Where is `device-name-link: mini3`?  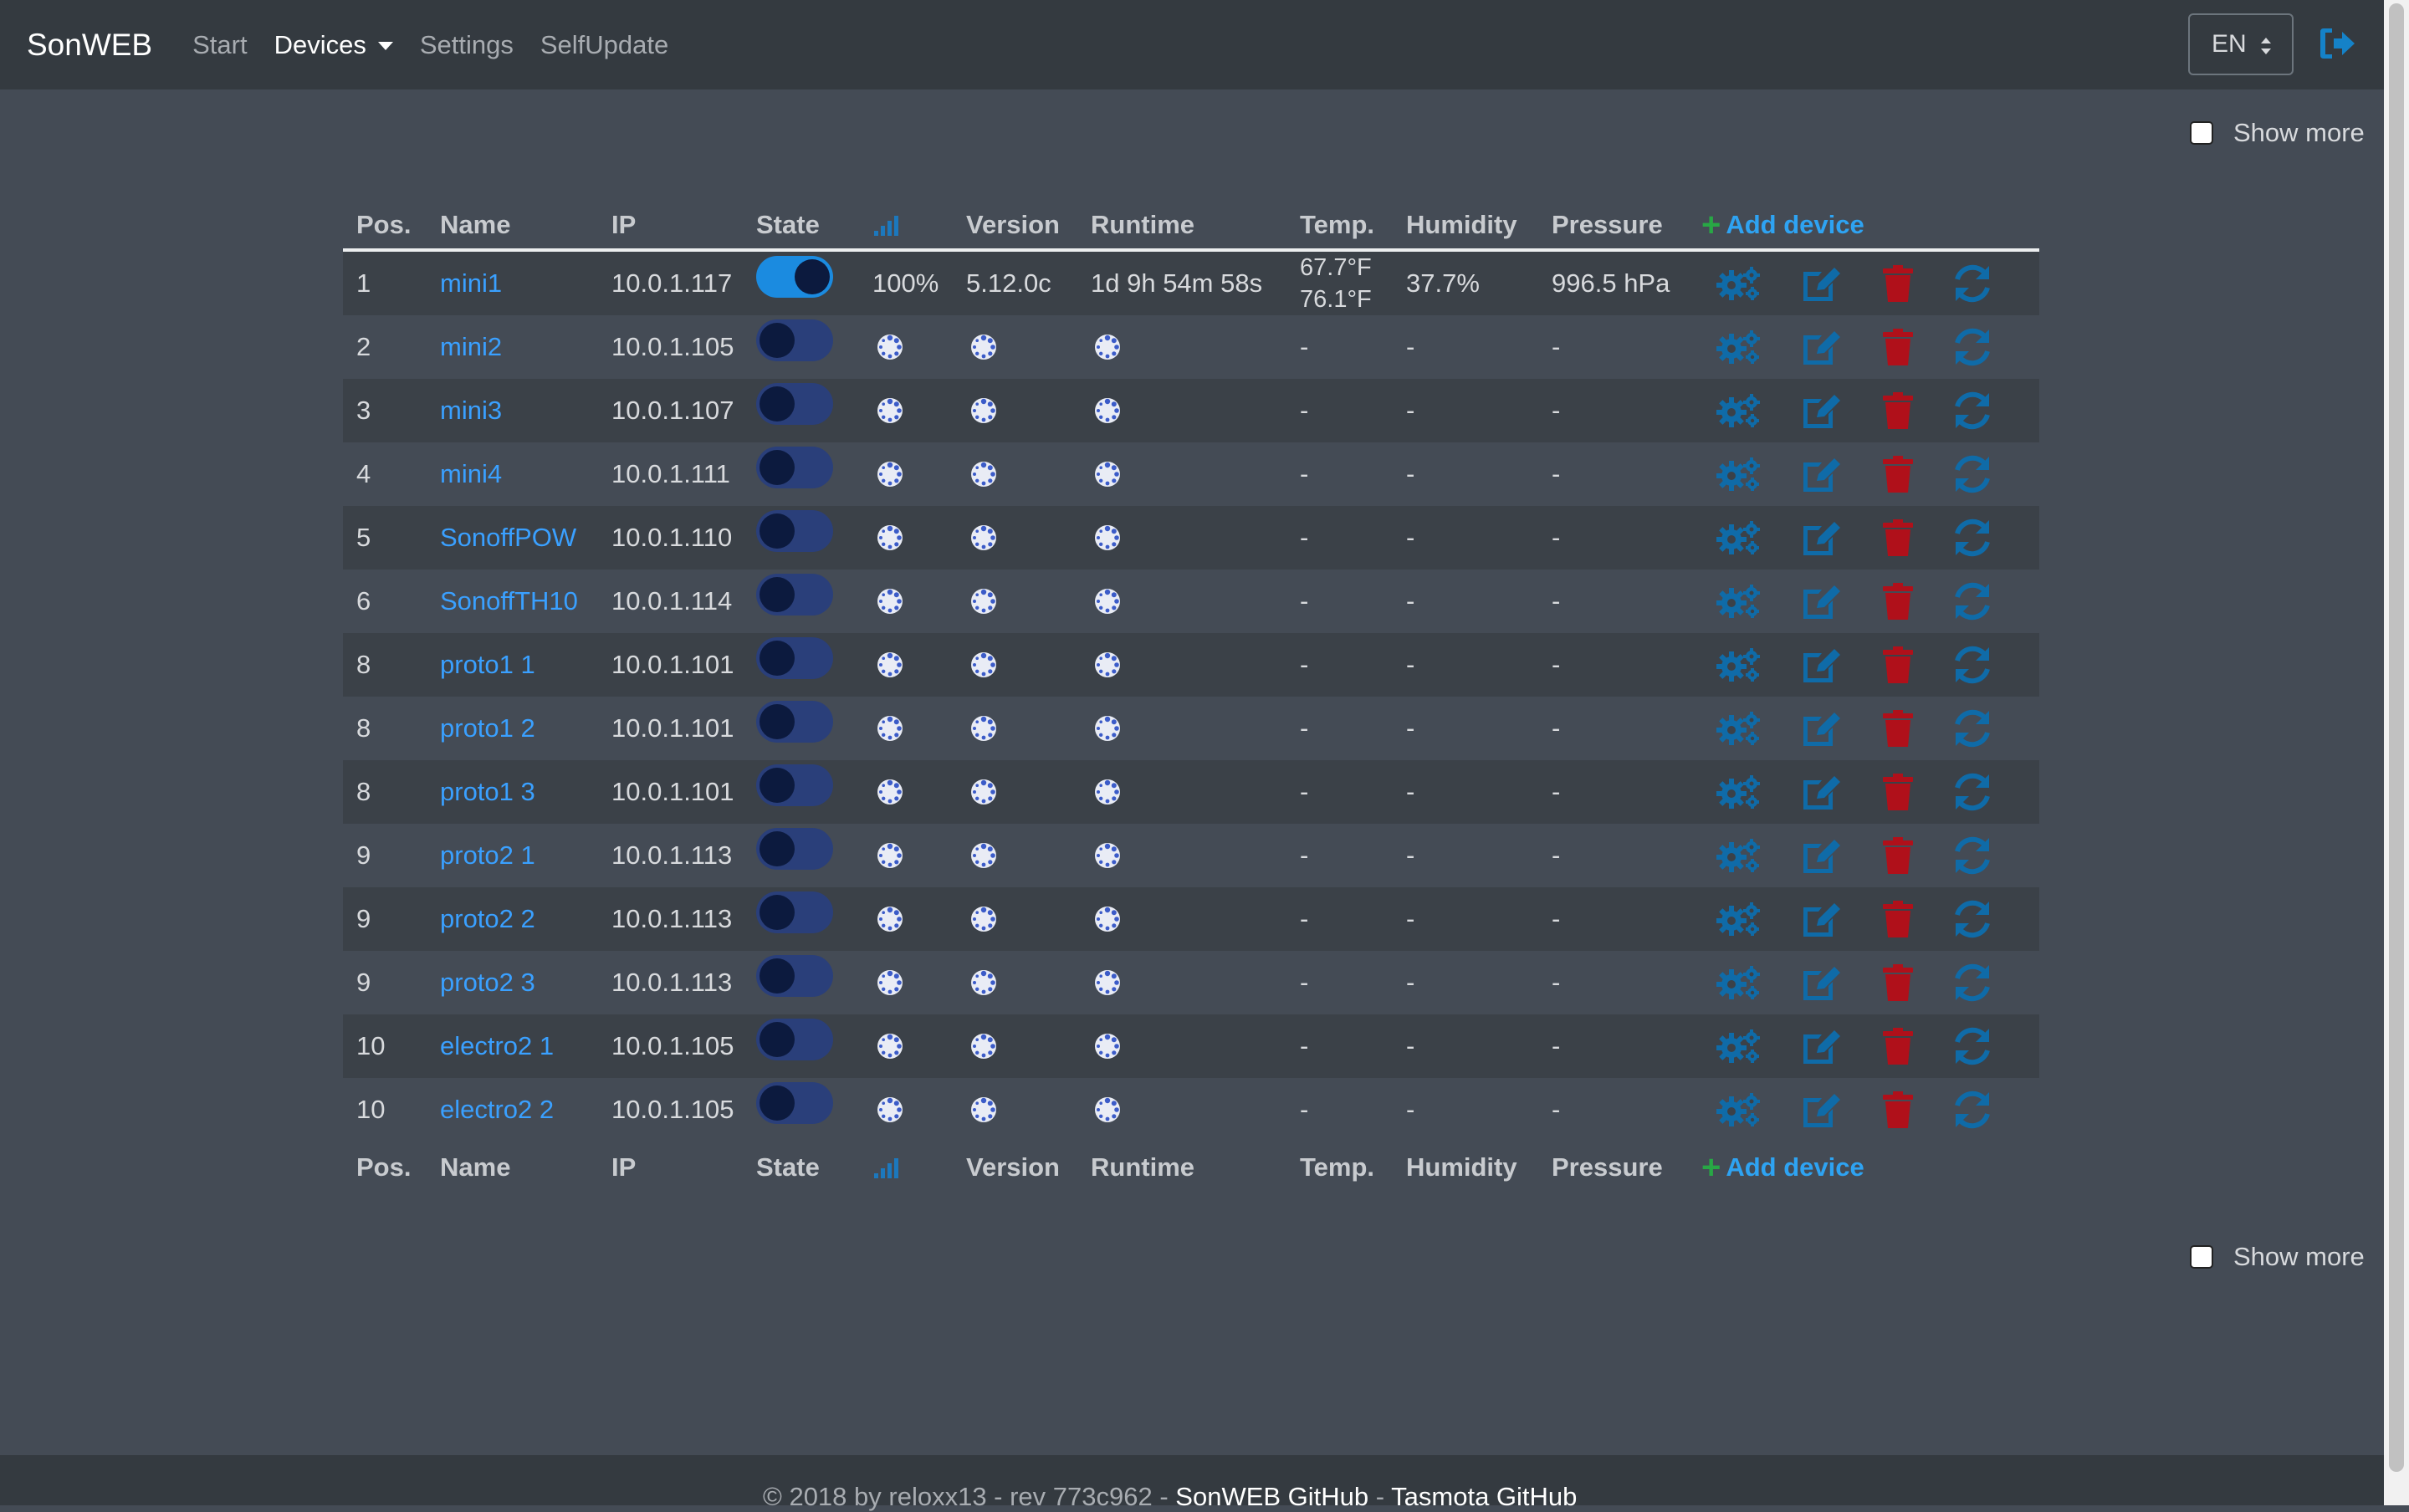 device-name-link: mini3 is located at coordinates (471, 410).